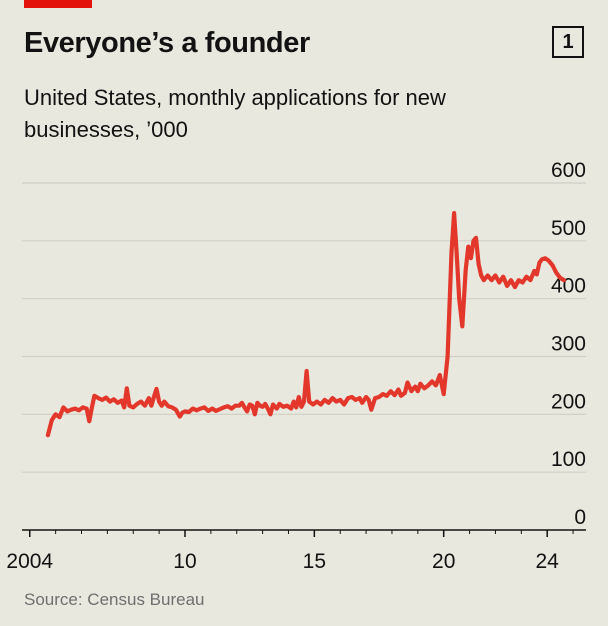  I want to click on x-tick-label: 15, so click(314, 561).